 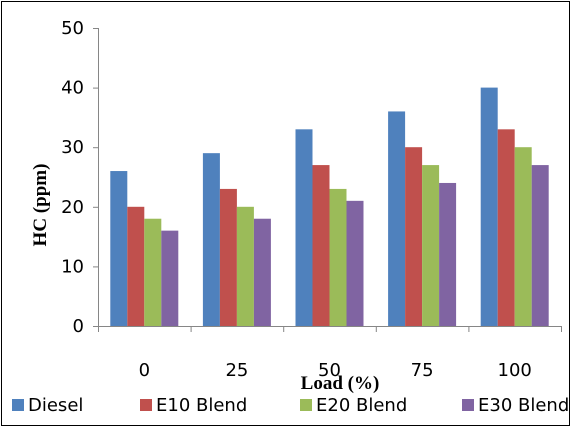 I want to click on y-tick-label: 0, so click(x=78, y=326).